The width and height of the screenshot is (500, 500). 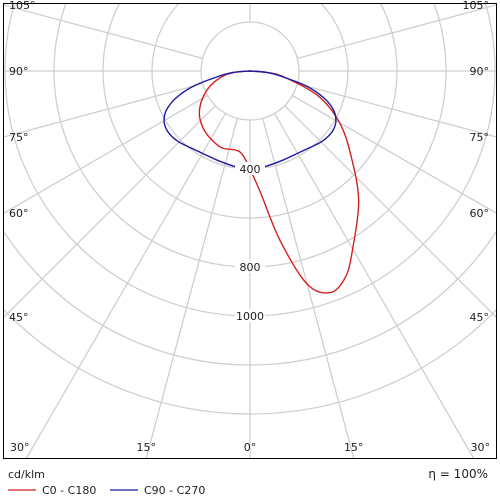 I want to click on unit-label: cd/klm, so click(x=26, y=474).